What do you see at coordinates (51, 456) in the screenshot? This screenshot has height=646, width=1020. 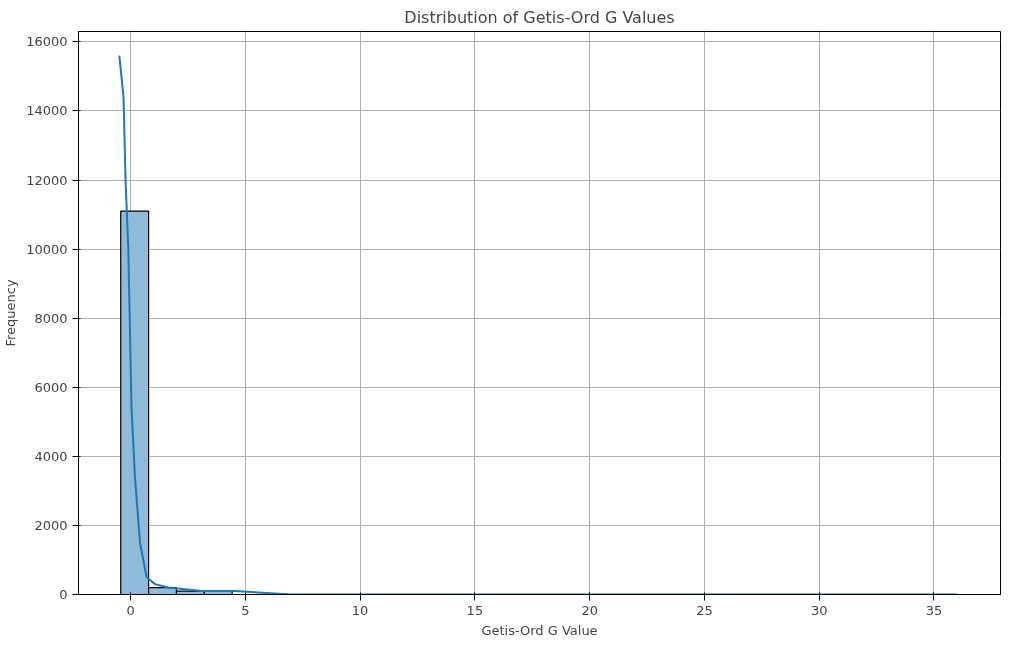 I see `y-tick-label: 4000` at bounding box center [51, 456].